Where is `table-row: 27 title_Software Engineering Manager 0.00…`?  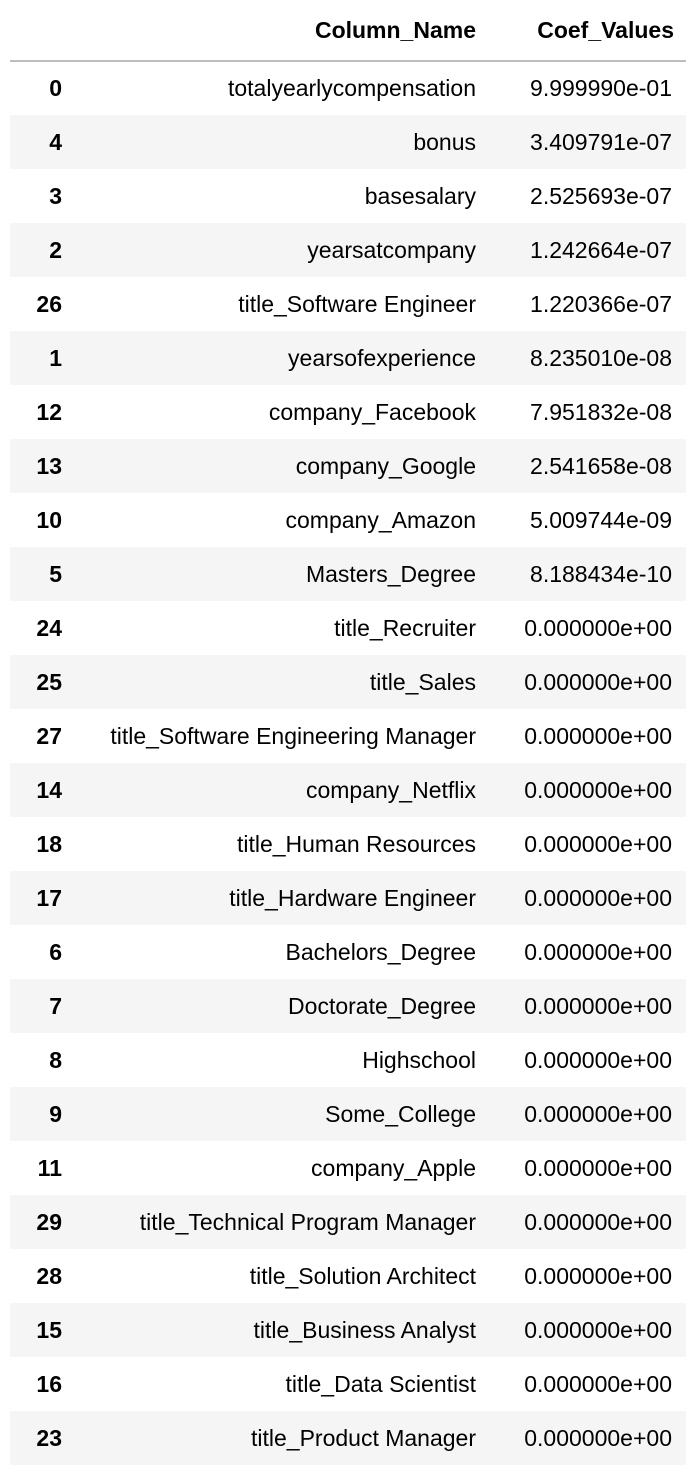
table-row: 27 title_Software Engineering Manager 0.00… is located at coordinates (348, 736).